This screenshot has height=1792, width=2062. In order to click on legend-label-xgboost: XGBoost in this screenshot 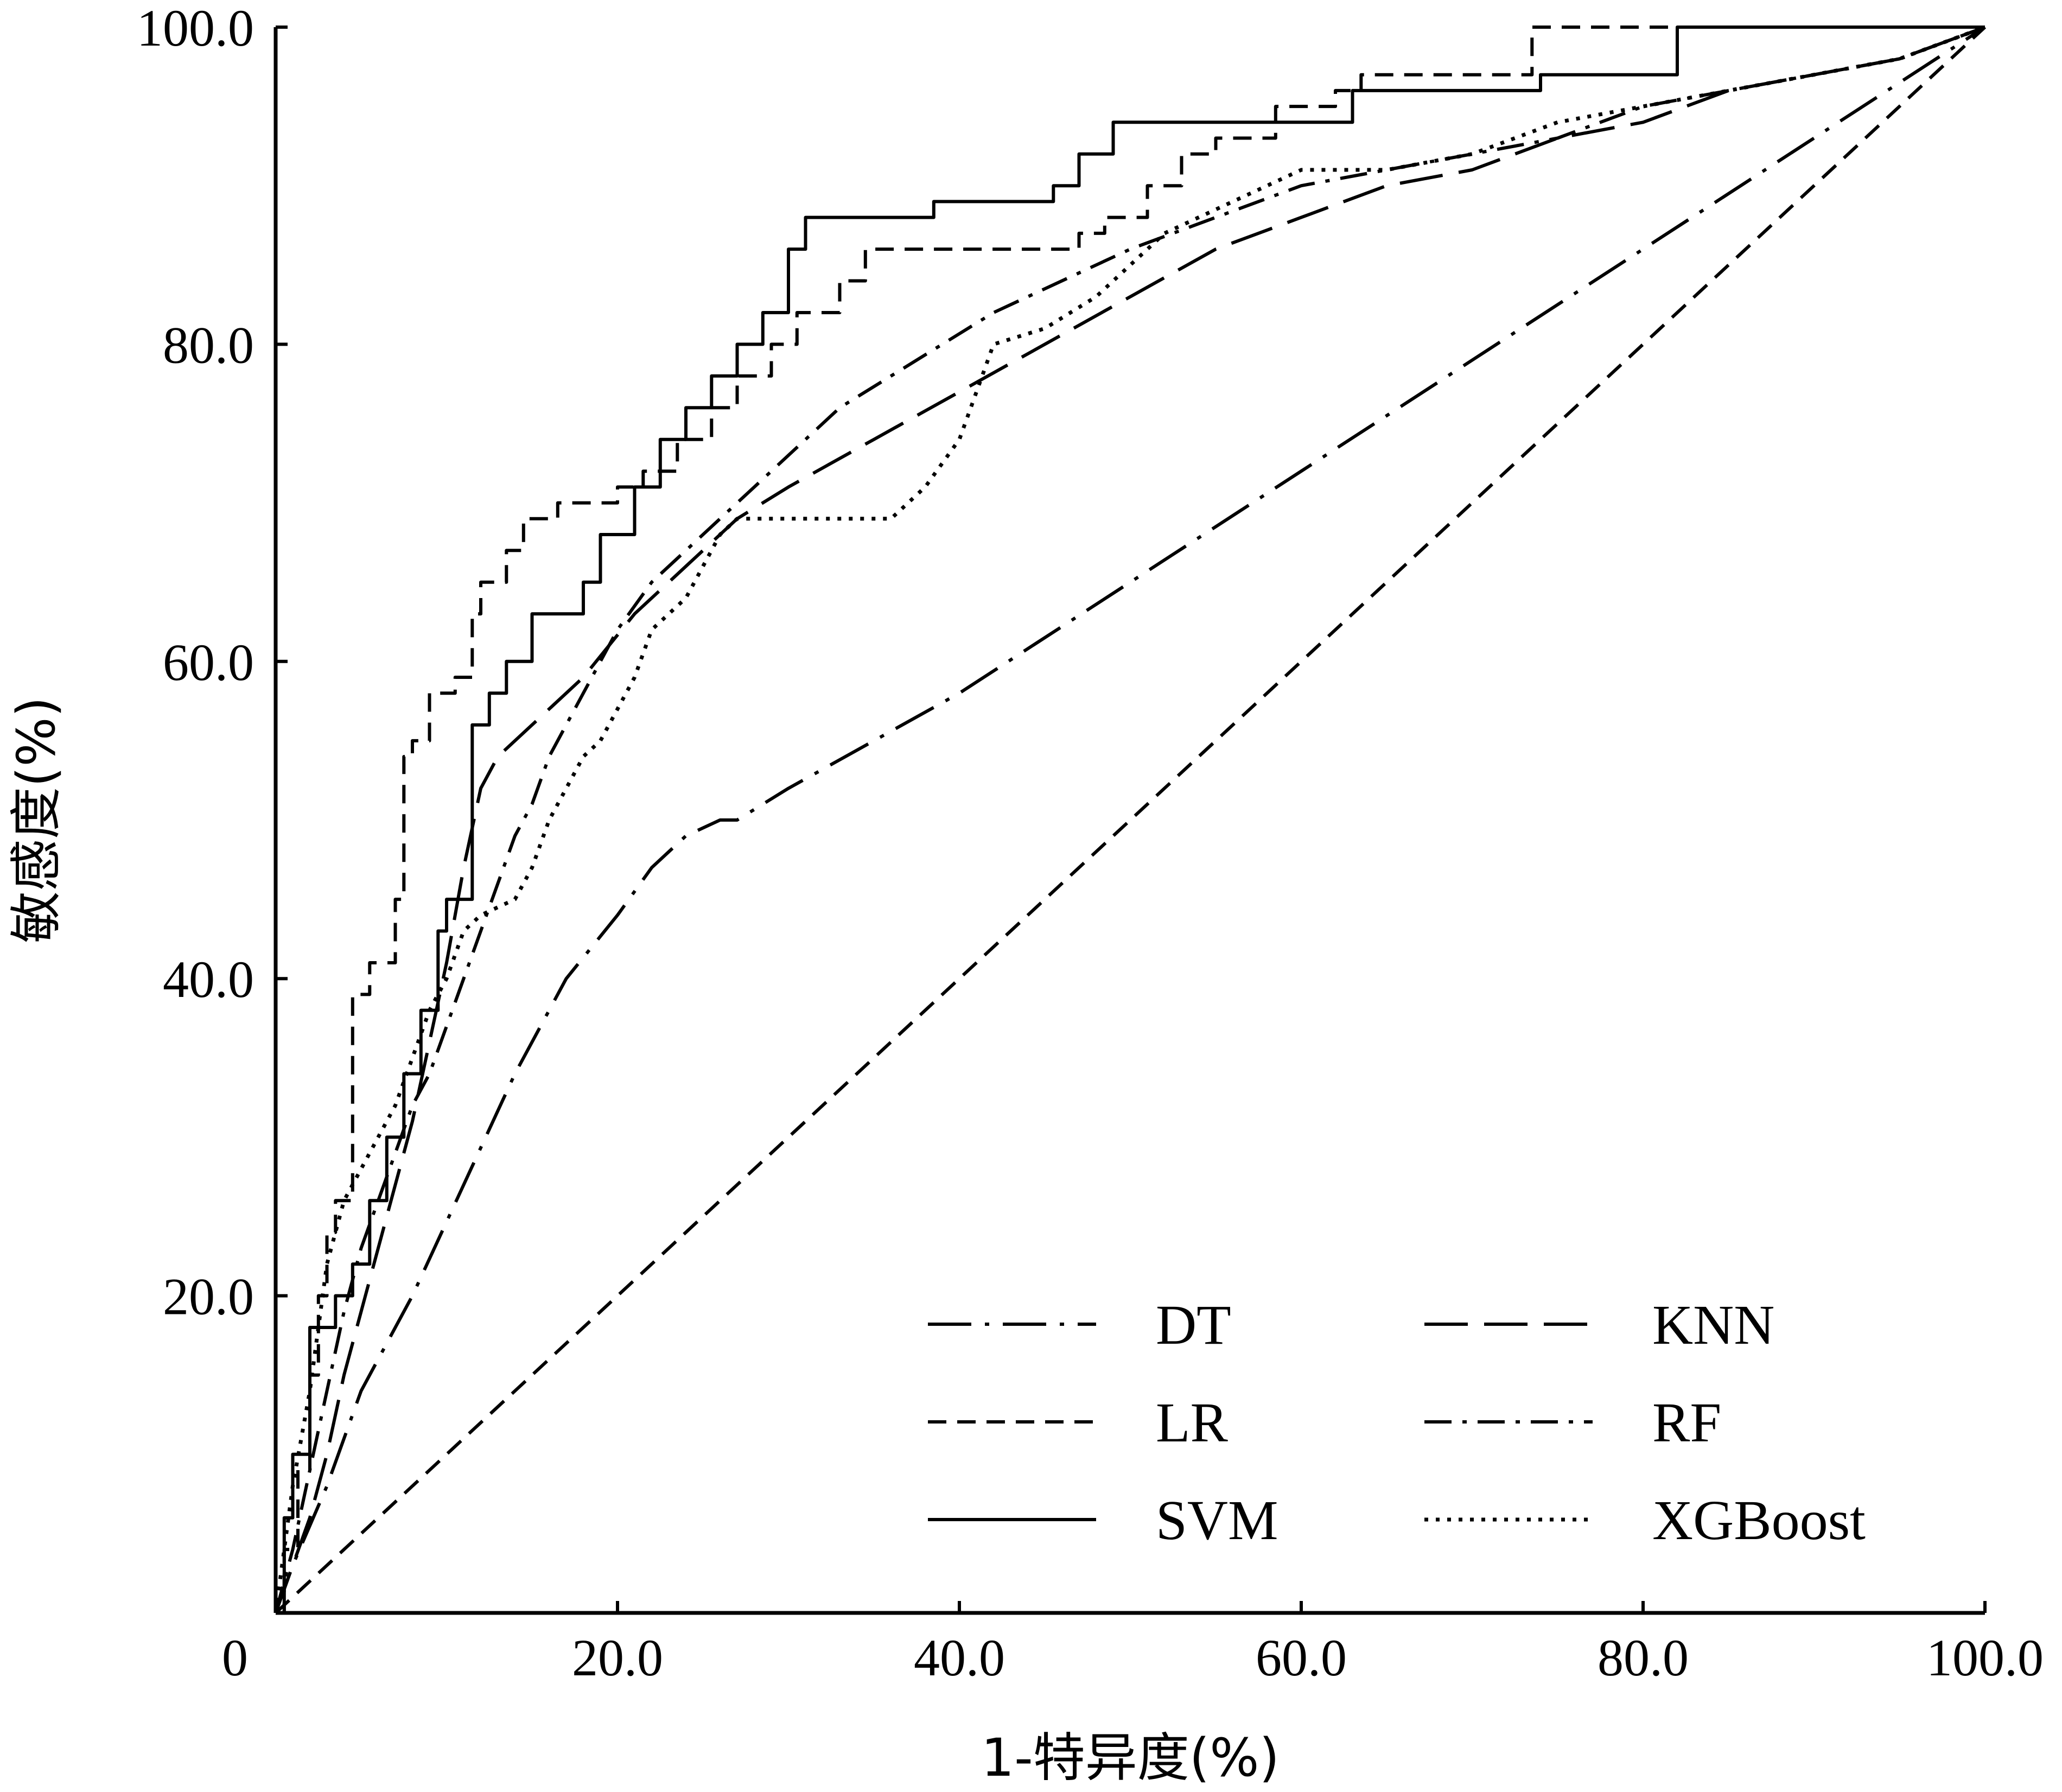, I will do `click(1759, 1521)`.